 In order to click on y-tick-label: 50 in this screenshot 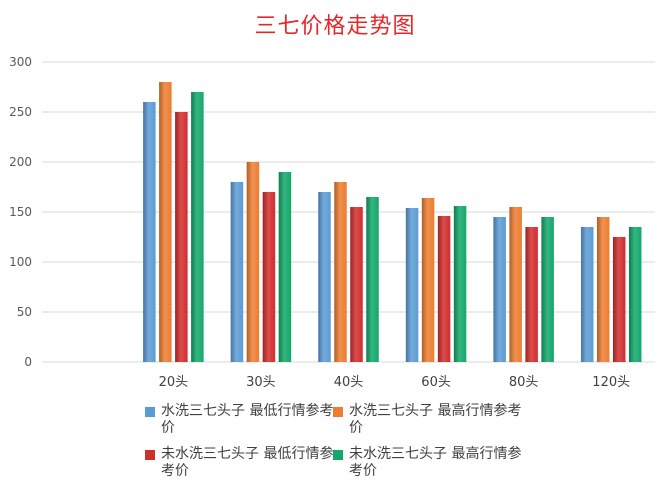, I will do `click(24, 312)`.